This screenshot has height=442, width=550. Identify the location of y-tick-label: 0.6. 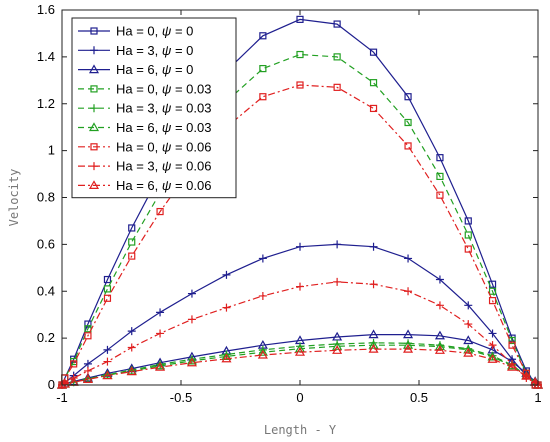
(46, 243).